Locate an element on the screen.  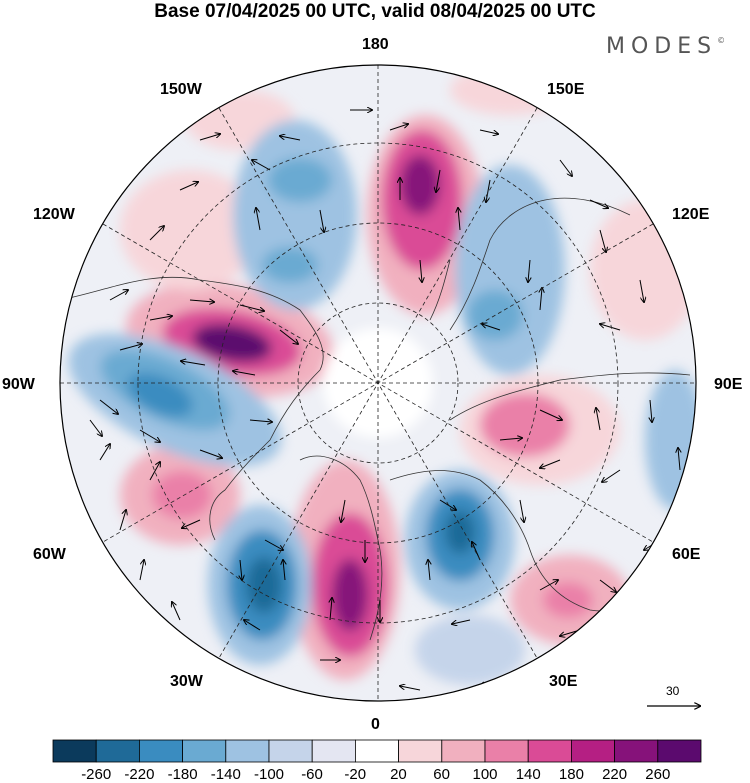
wind-reference-value: 30 is located at coordinates (673, 691).